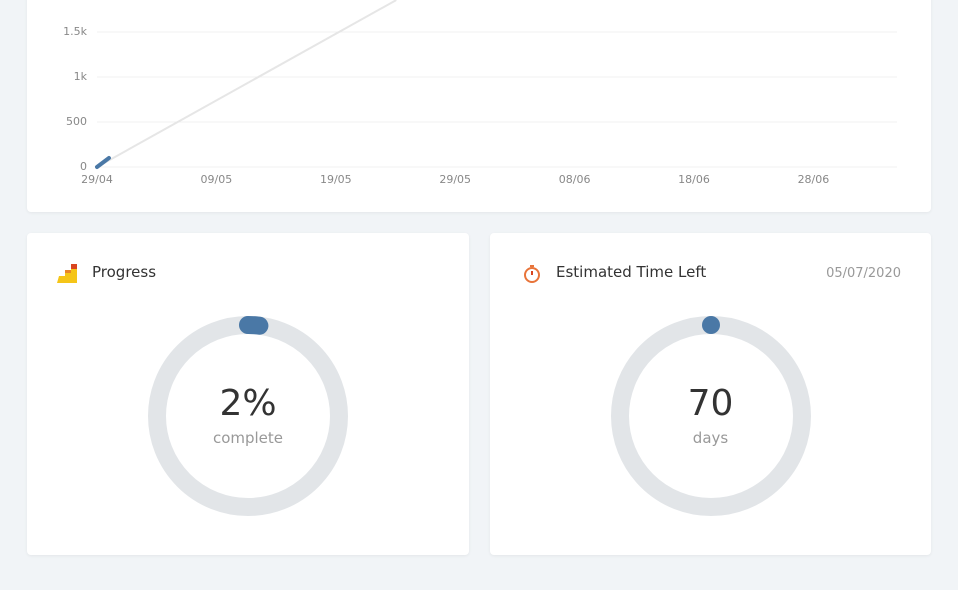 The width and height of the screenshot is (958, 590). Describe the element at coordinates (253, 325) in the screenshot. I see `progress-arc` at that location.